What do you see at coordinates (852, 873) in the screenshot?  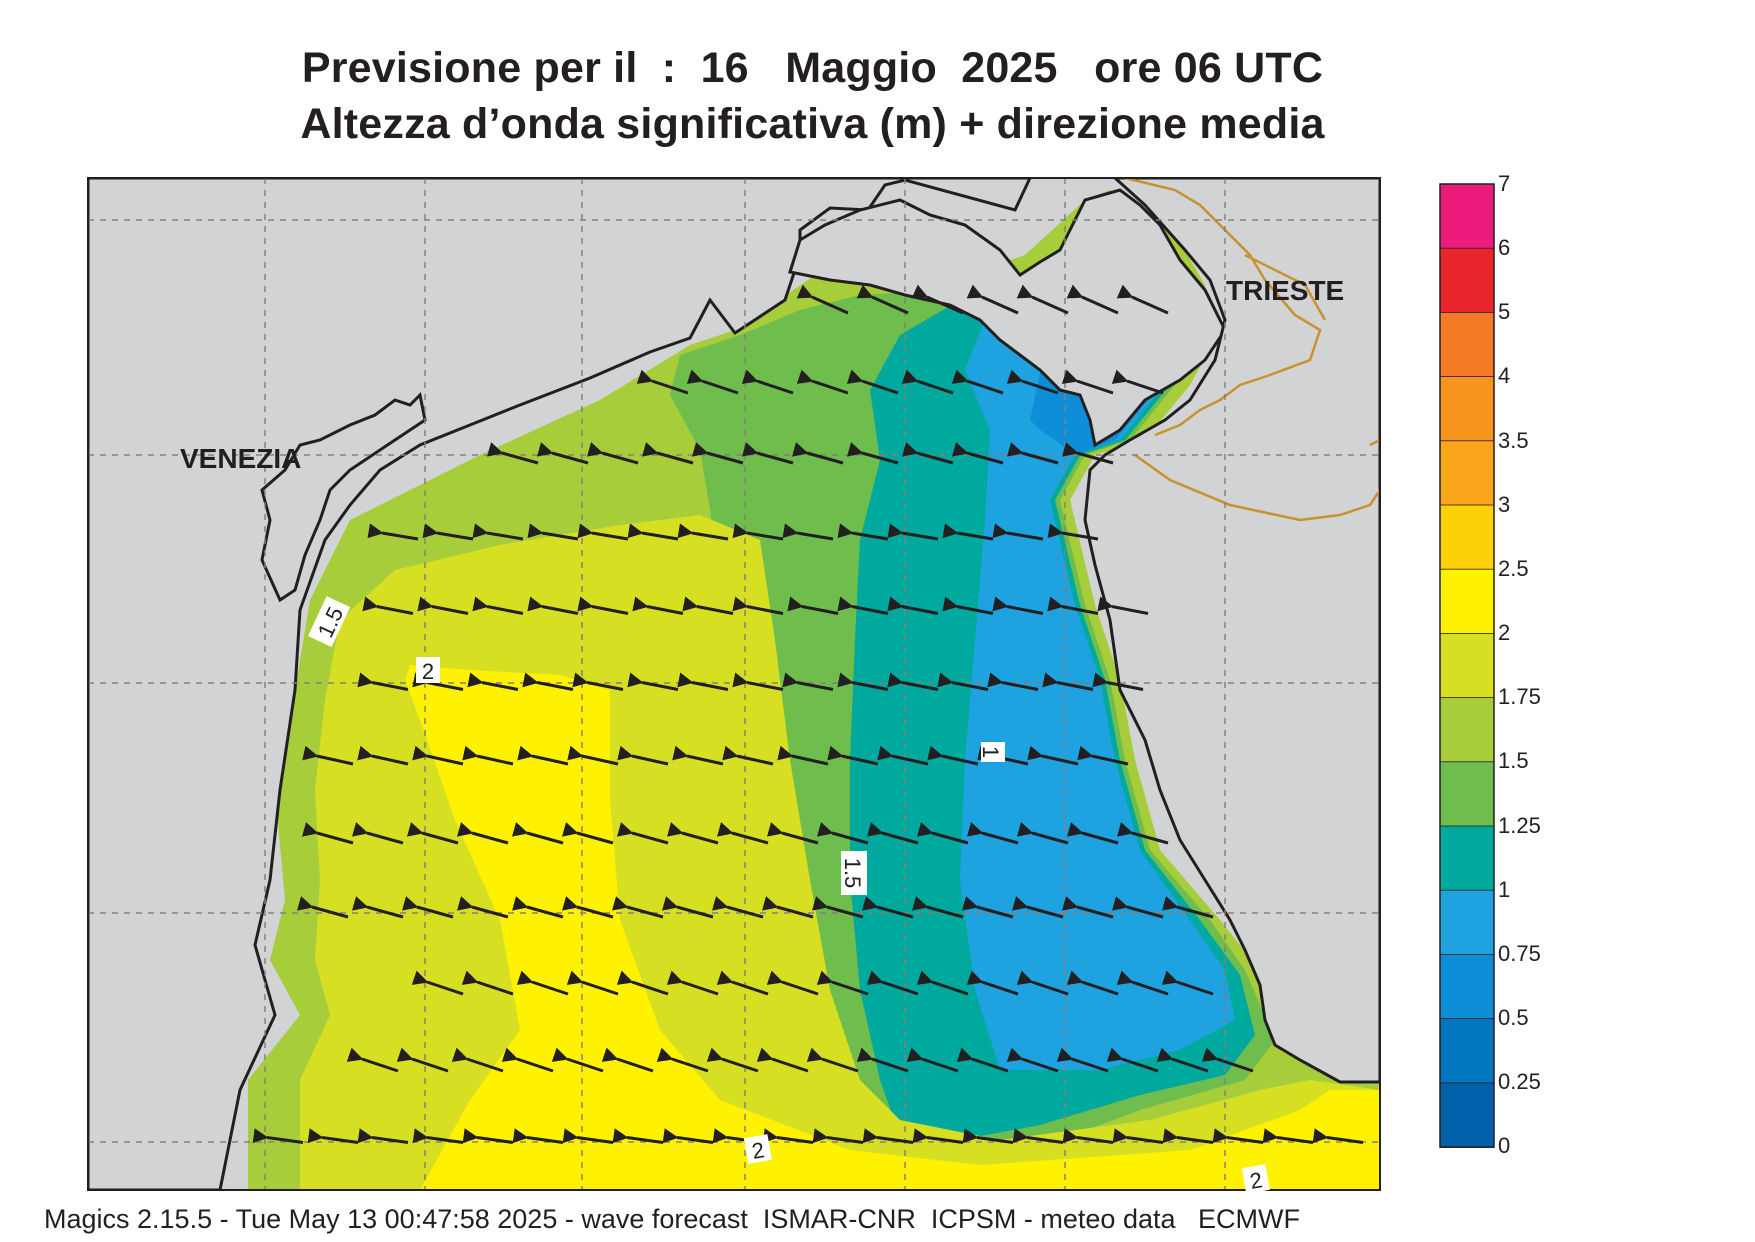 I see `contour-label: 1.5` at bounding box center [852, 873].